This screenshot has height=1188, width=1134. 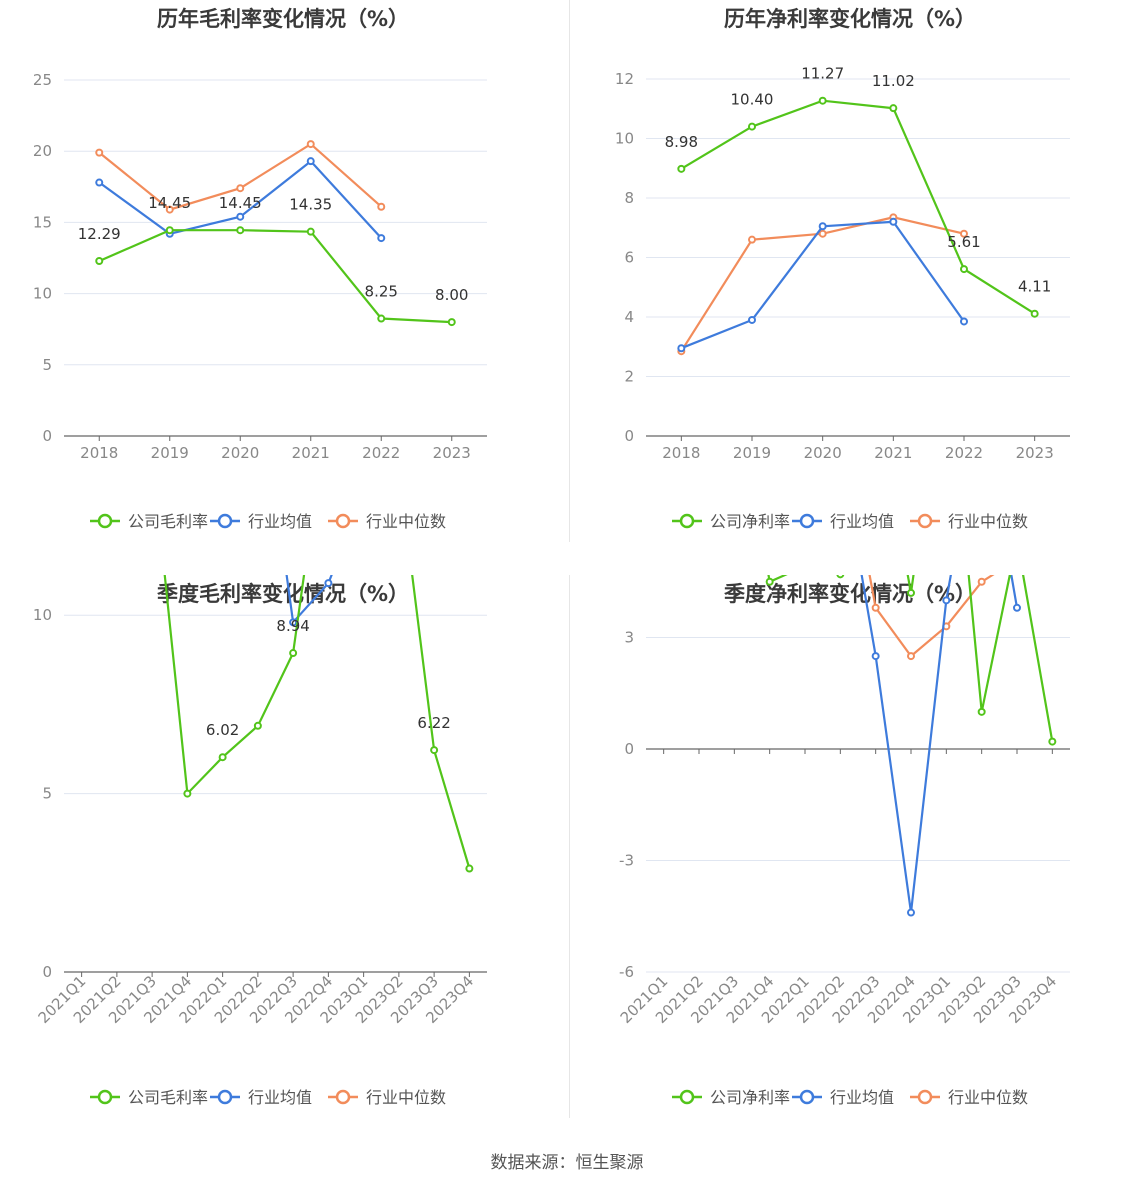 I want to click on data-label: 10.40, so click(x=752, y=100).